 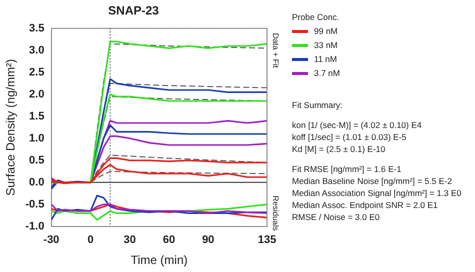 What do you see at coordinates (91, 240) in the screenshot?
I see `x-tick-label: 0` at bounding box center [91, 240].